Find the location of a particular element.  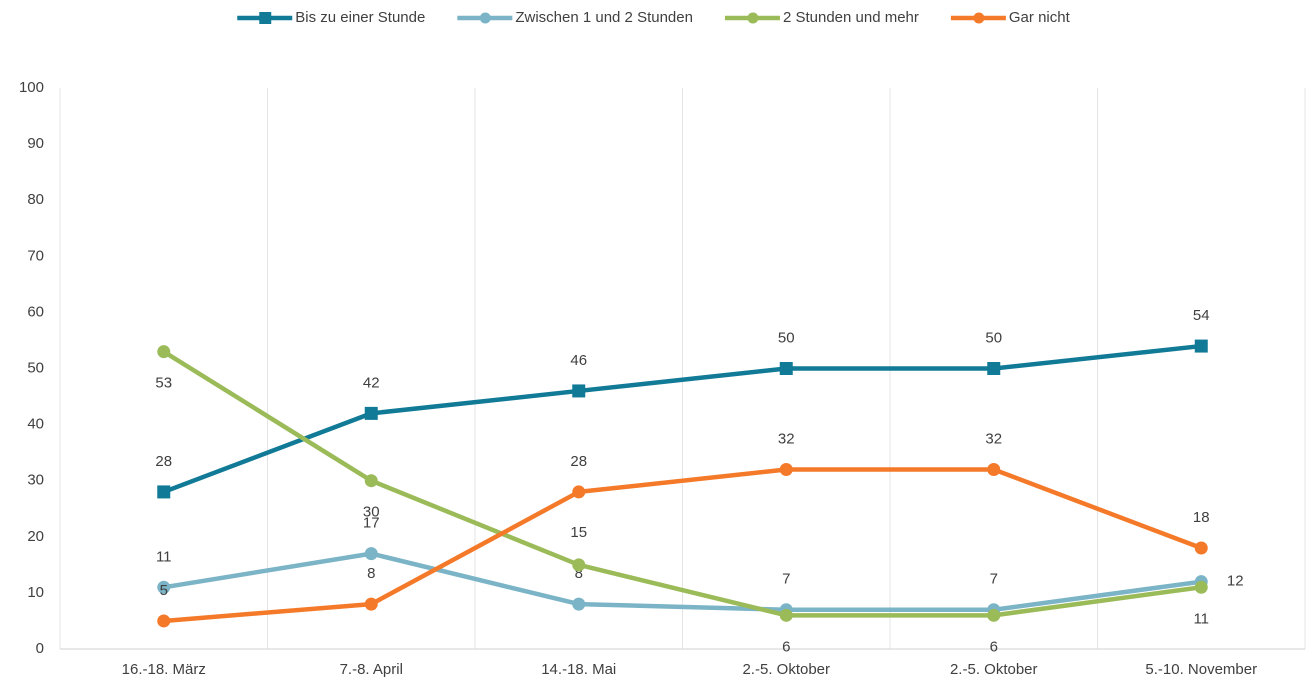

data-label: 12 is located at coordinates (1235, 581).